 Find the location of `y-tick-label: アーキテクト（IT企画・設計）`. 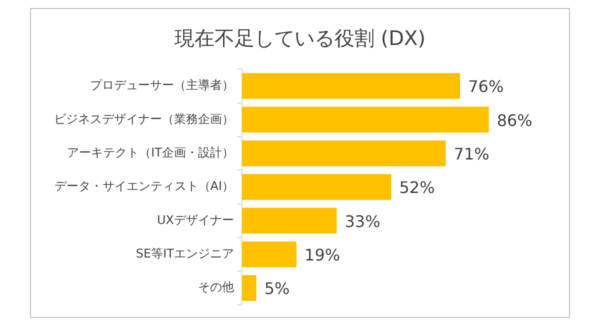

y-tick-label: アーキテクト（IT企画・設計） is located at coordinates (150, 152).